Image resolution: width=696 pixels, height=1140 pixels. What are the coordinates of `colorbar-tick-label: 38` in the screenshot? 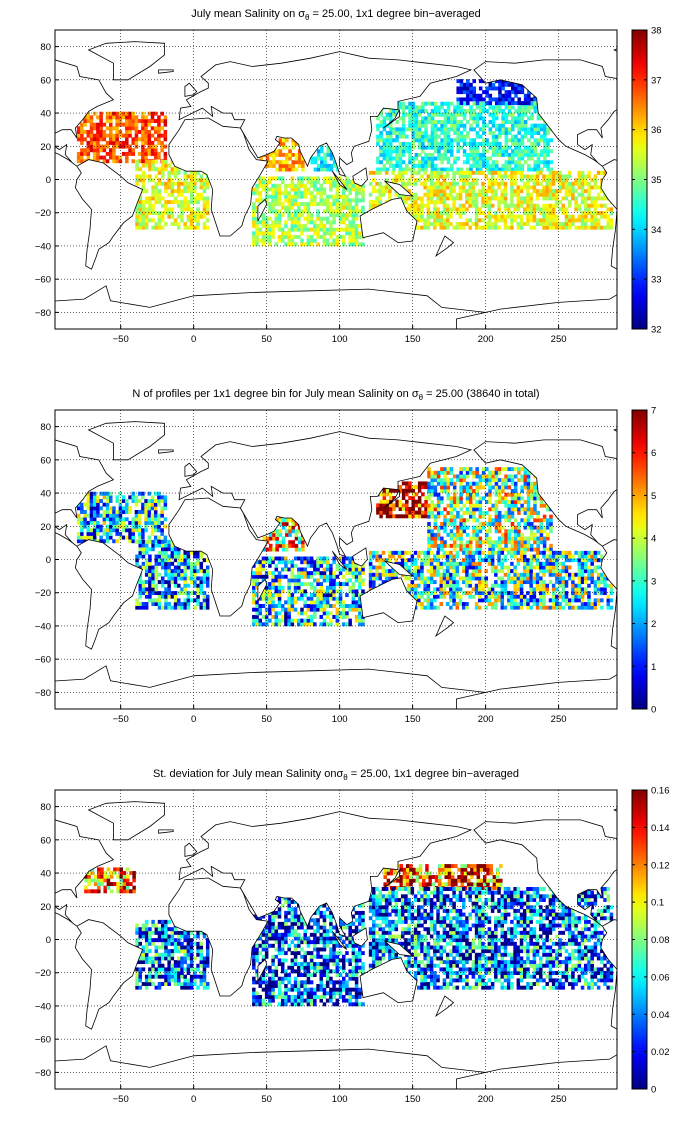 It's located at (656, 31).